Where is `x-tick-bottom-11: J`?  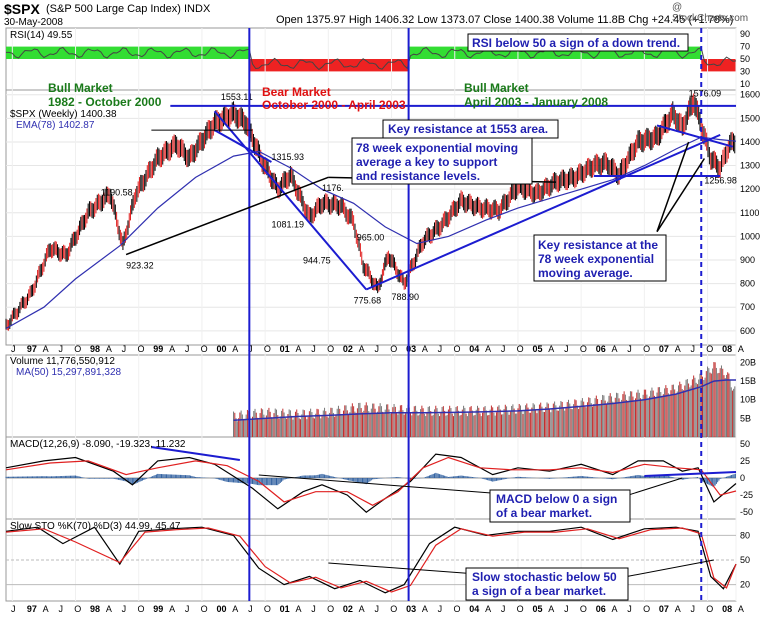 x-tick-bottom-11: J is located at coordinates (187, 609).